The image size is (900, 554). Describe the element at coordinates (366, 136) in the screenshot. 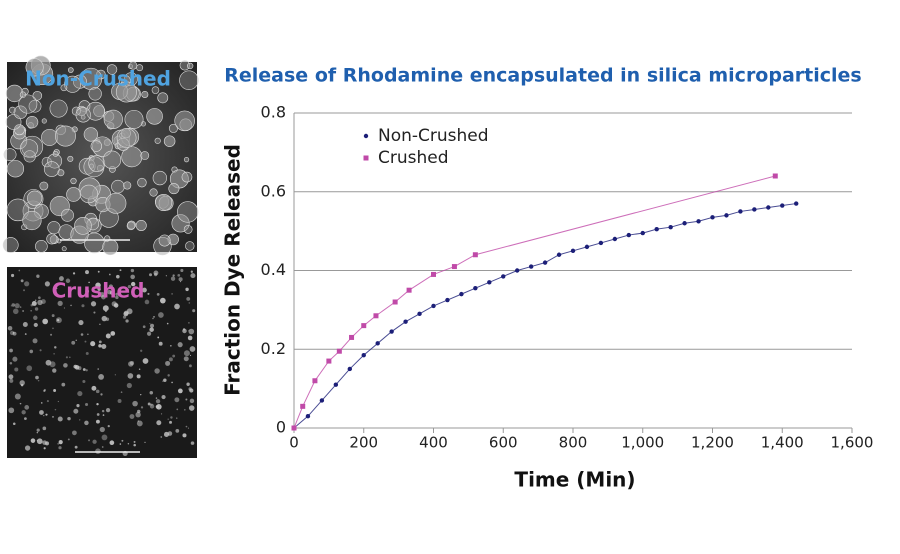

I see `legend-marker` at that location.